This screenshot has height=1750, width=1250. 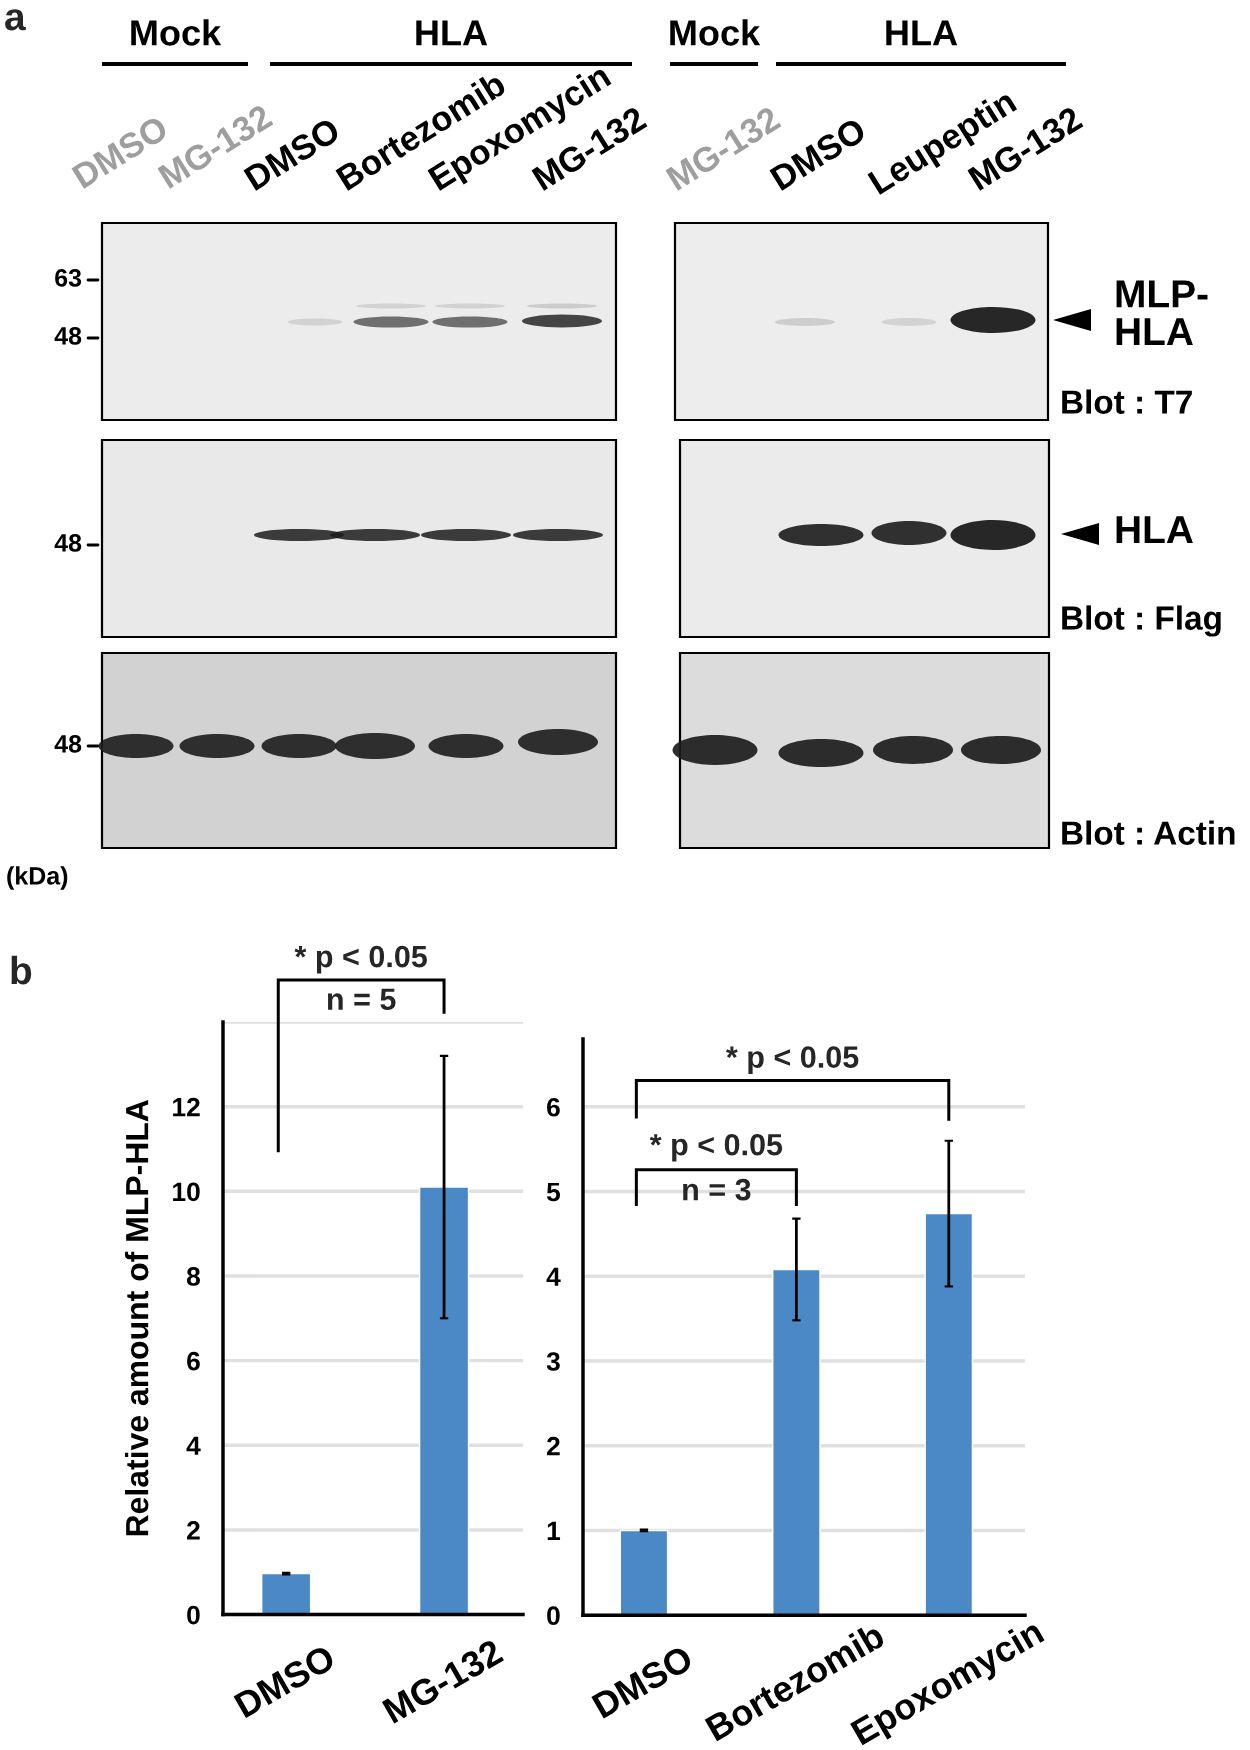 I want to click on text: 63, so click(x=68, y=278).